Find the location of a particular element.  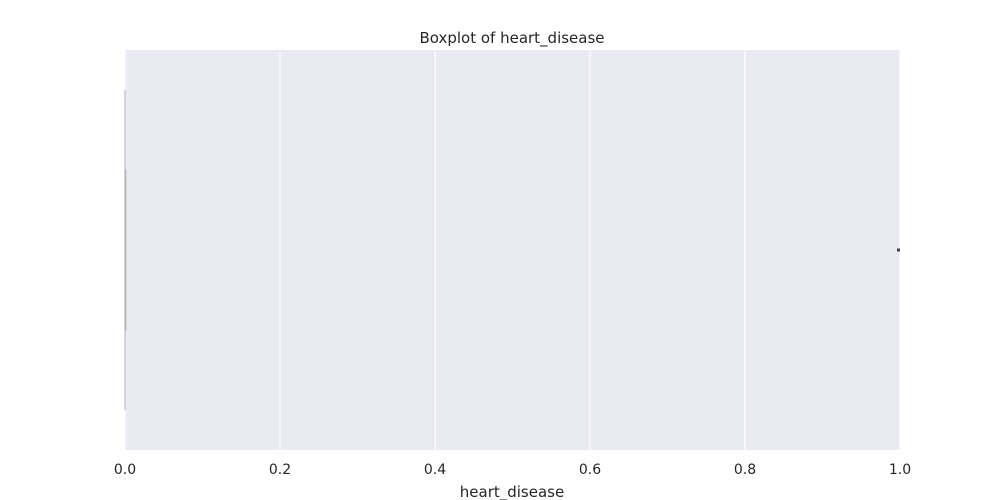

x-tick-label: 0.2 is located at coordinates (280, 470).